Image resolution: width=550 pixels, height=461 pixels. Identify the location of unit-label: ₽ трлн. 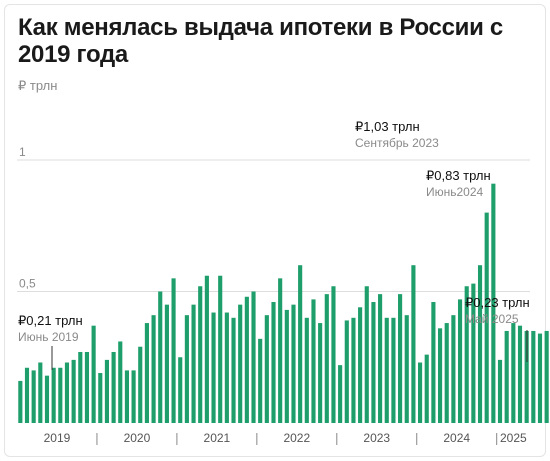
(38, 85).